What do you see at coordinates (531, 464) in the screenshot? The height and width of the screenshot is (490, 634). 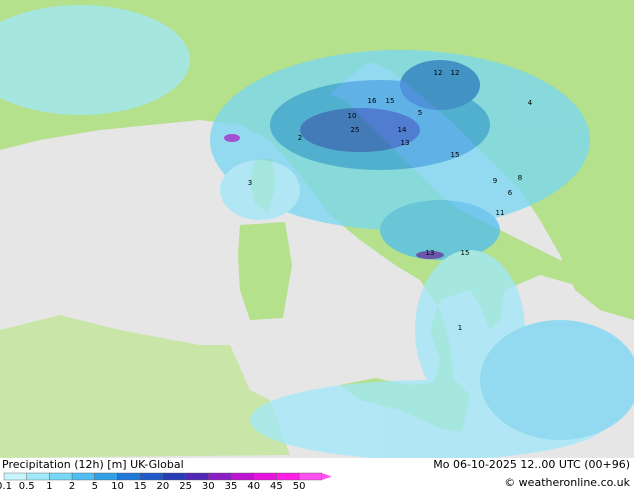 I see `valid-time: Mo 06-10-2025 12..00 UTC (00+96)` at bounding box center [531, 464].